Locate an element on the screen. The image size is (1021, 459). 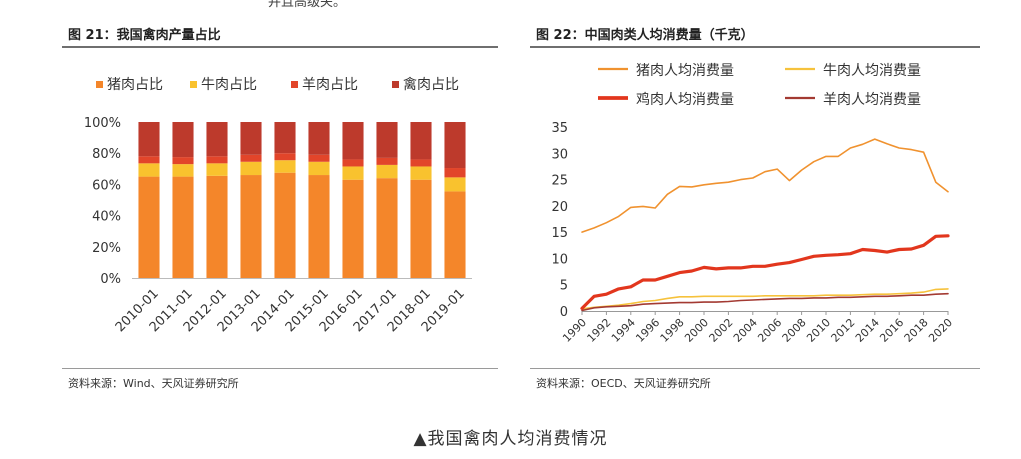
right-chart-title: 图 22：中国肉类人均消费量（千克） is located at coordinates (645, 35).